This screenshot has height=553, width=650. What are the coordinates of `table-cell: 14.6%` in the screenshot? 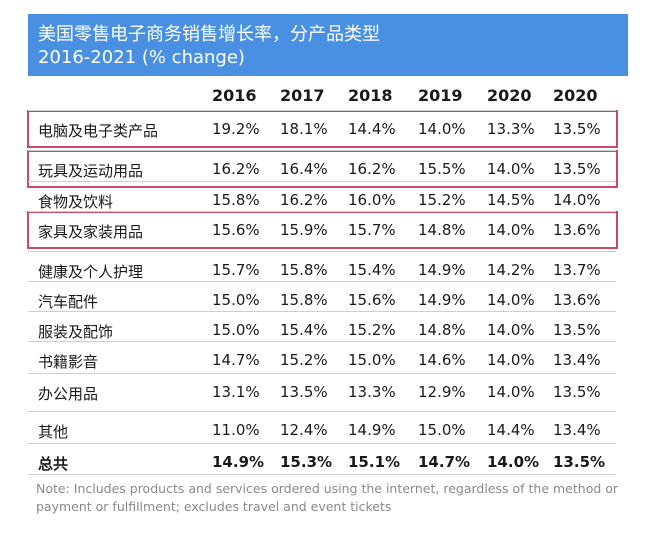 It's located at (442, 360).